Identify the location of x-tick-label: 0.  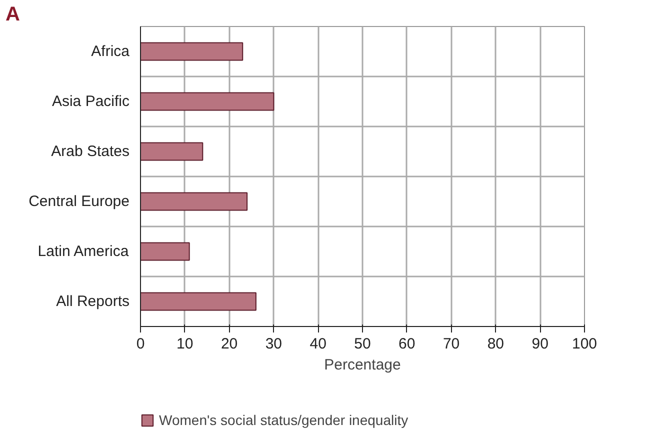
(140, 344).